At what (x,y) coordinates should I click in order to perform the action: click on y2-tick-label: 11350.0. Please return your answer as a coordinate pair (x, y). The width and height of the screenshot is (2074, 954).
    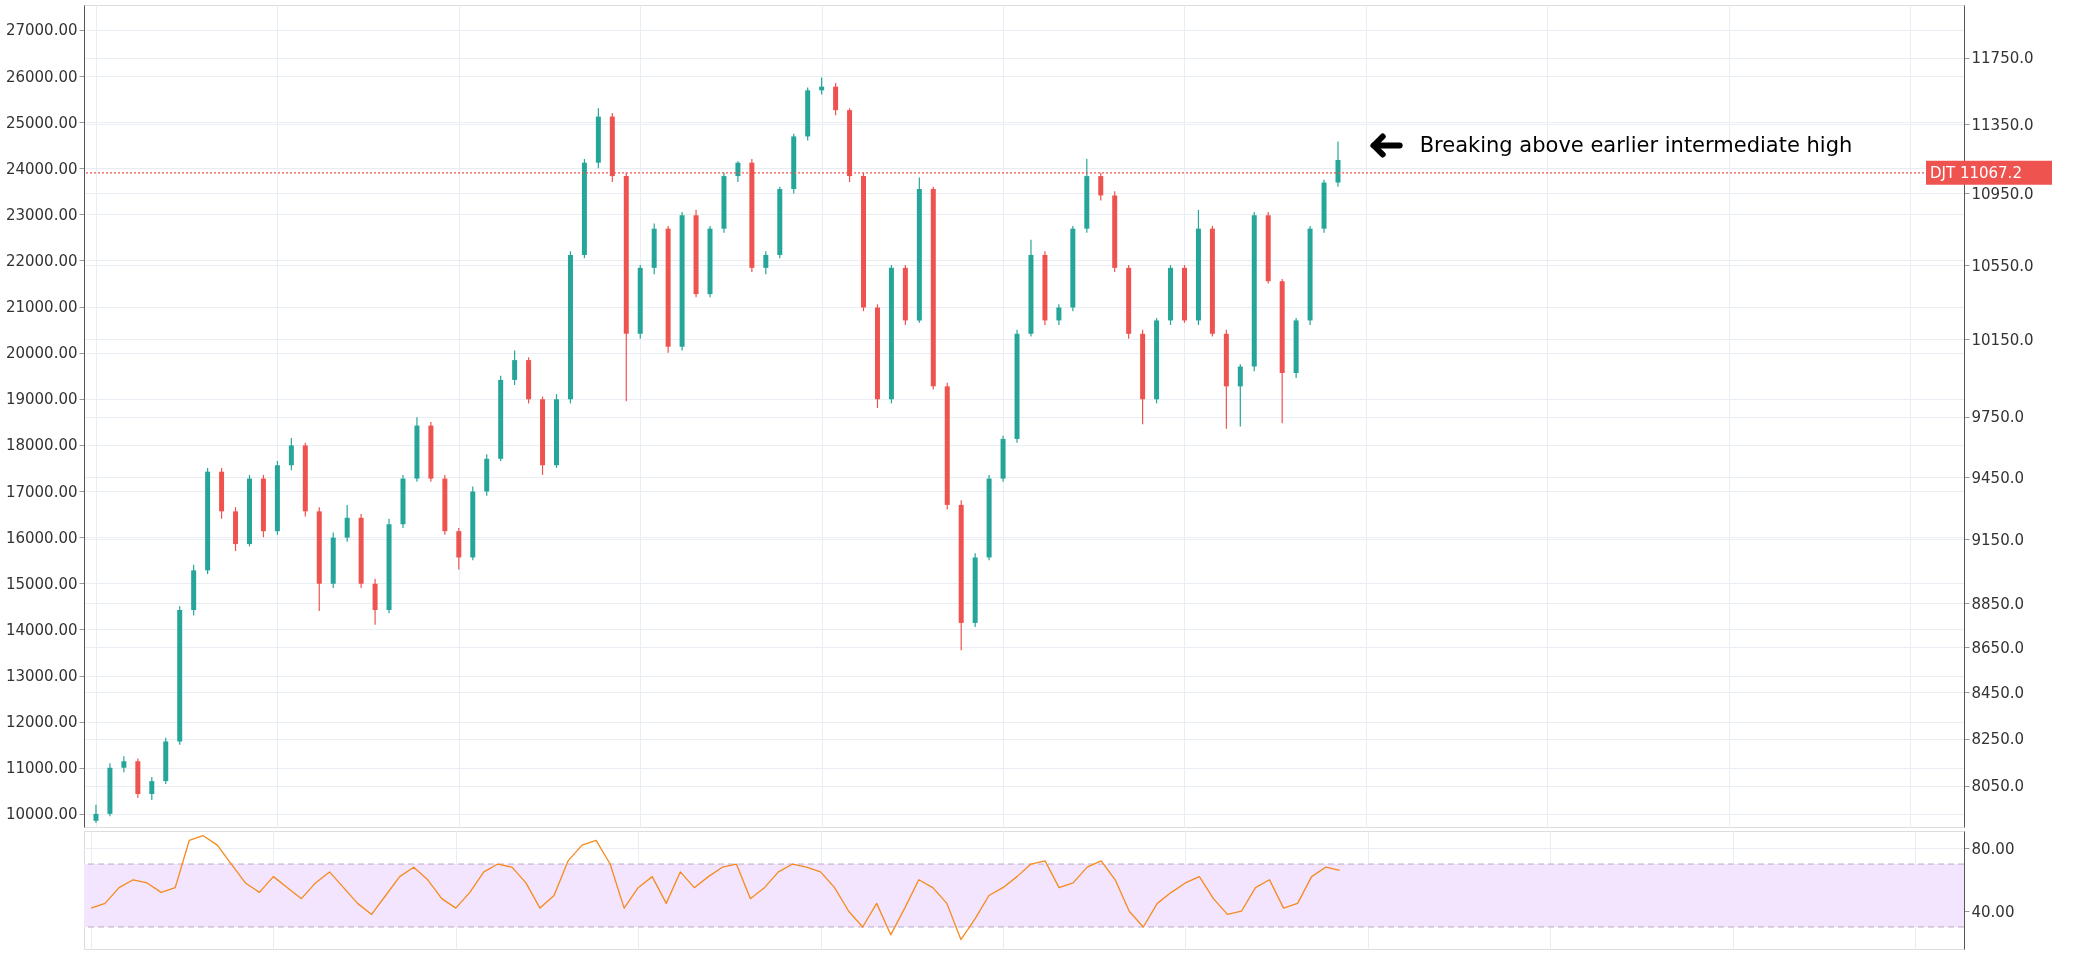
    Looking at the image, I should click on (2002, 124).